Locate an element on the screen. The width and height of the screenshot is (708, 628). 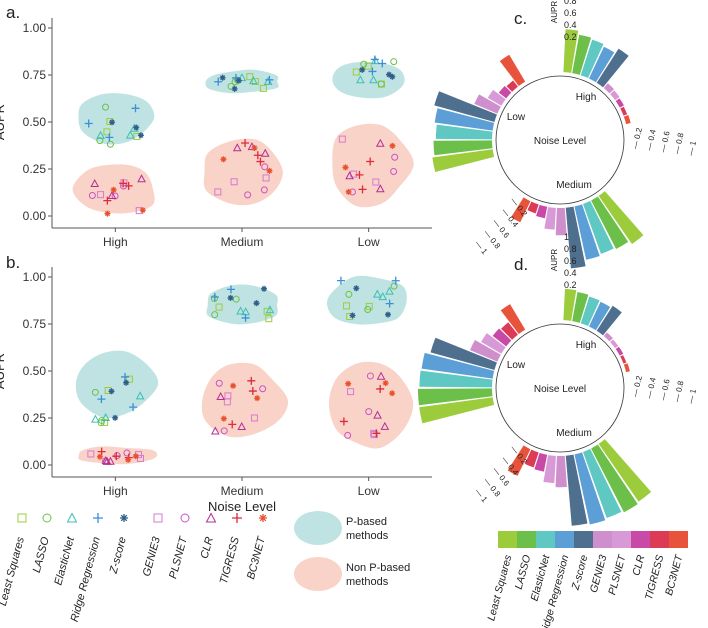
legend-method-label: BC3NET is located at coordinates (256, 557).